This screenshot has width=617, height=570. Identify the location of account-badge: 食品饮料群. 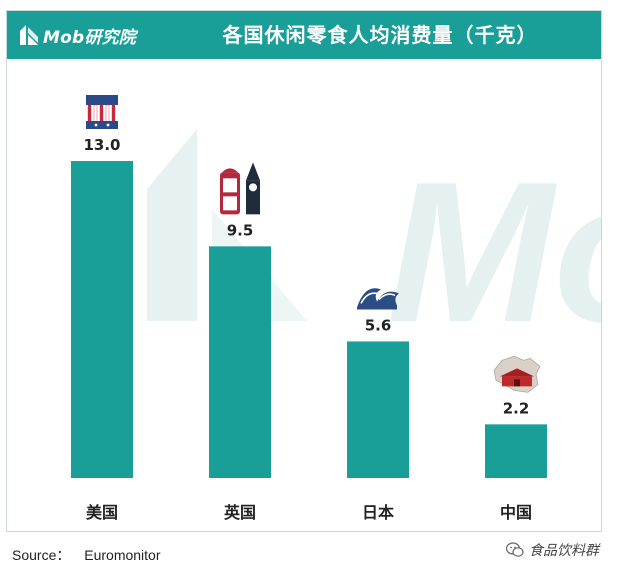
(552, 550).